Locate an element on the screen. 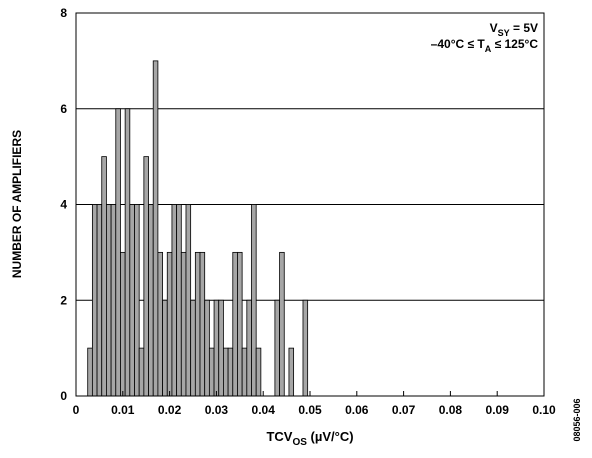 The width and height of the screenshot is (592, 458). y-tick-label: 4 is located at coordinates (63, 205).